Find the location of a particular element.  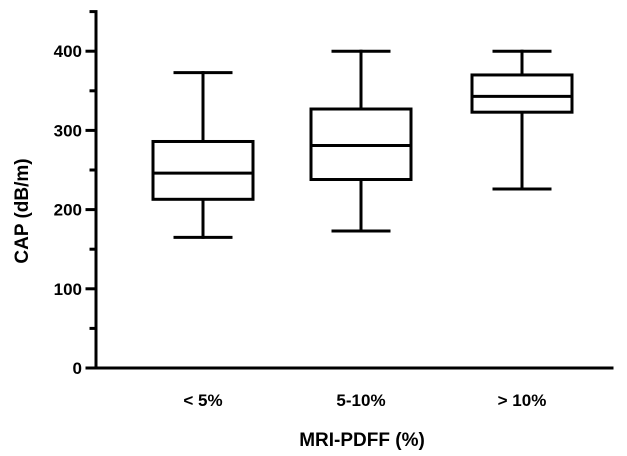

x-axis: < 5% 5-10% > 10% is located at coordinates (354, 388).